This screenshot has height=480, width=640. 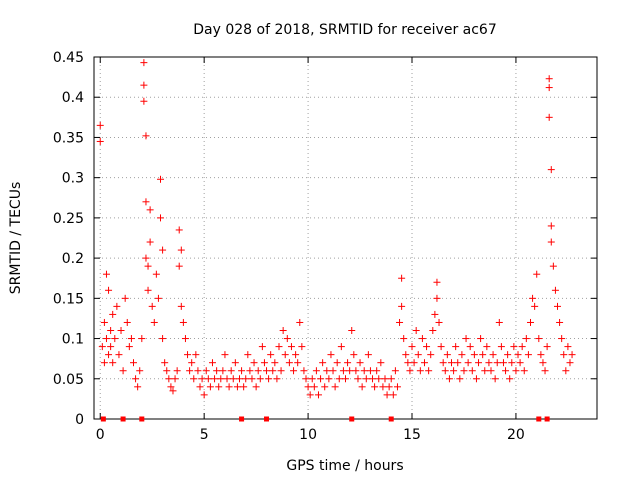 I want to click on y-tick-label: 0.45, so click(x=68, y=58).